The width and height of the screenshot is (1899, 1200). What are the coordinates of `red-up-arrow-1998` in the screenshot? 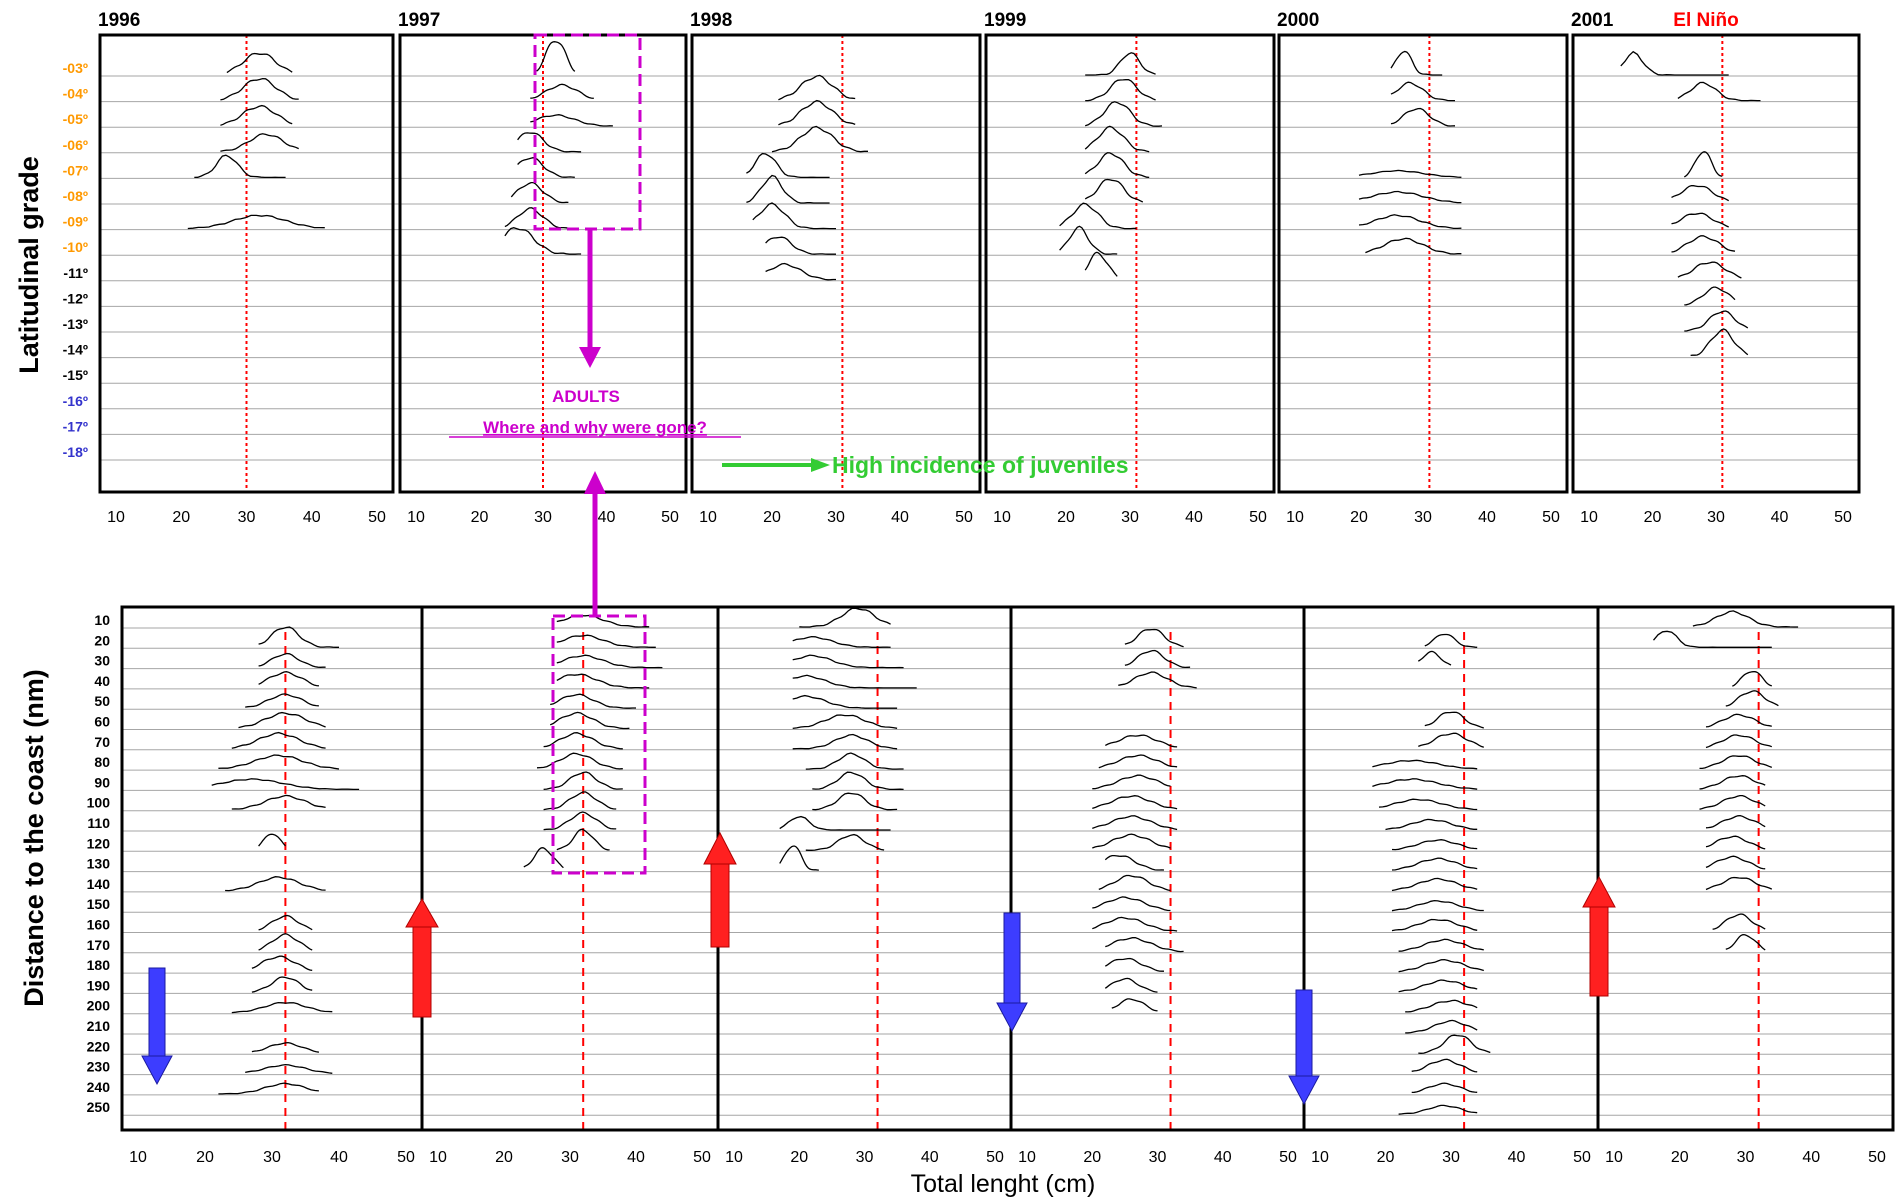 It's located at (720, 889).